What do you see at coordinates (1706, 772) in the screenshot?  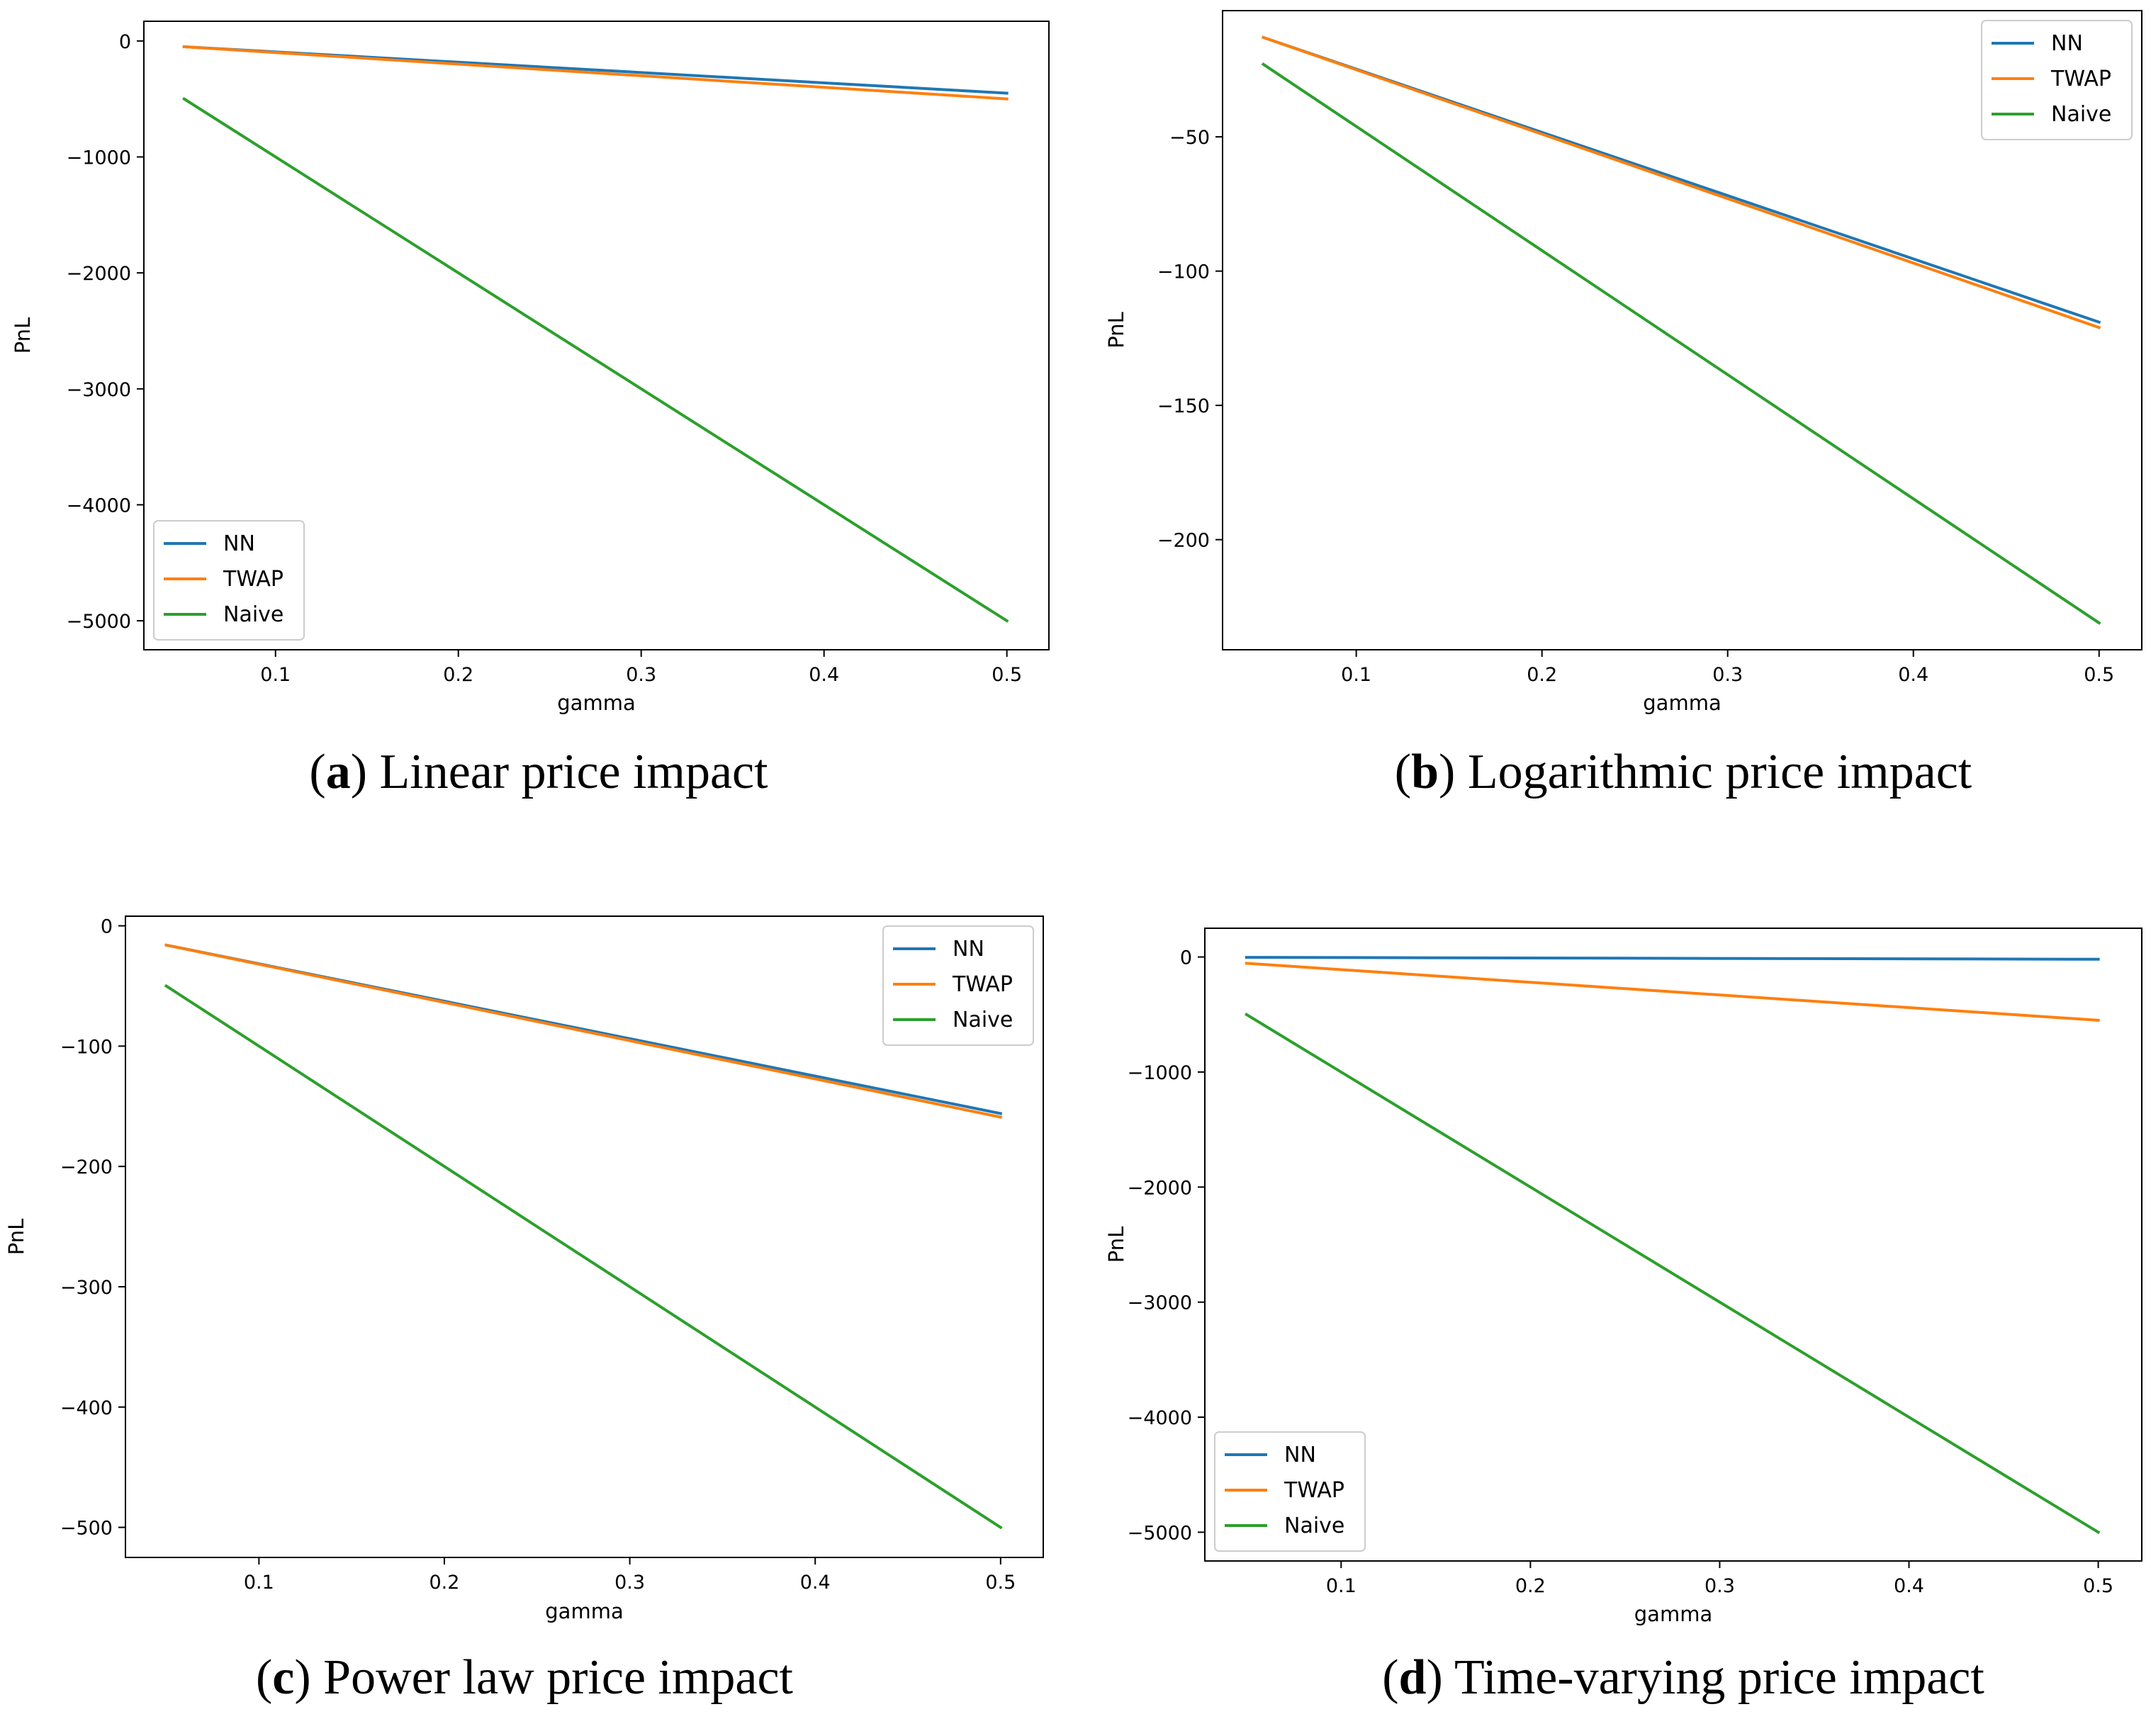 I see `caption-text: ) Logarithmic price impact` at bounding box center [1706, 772].